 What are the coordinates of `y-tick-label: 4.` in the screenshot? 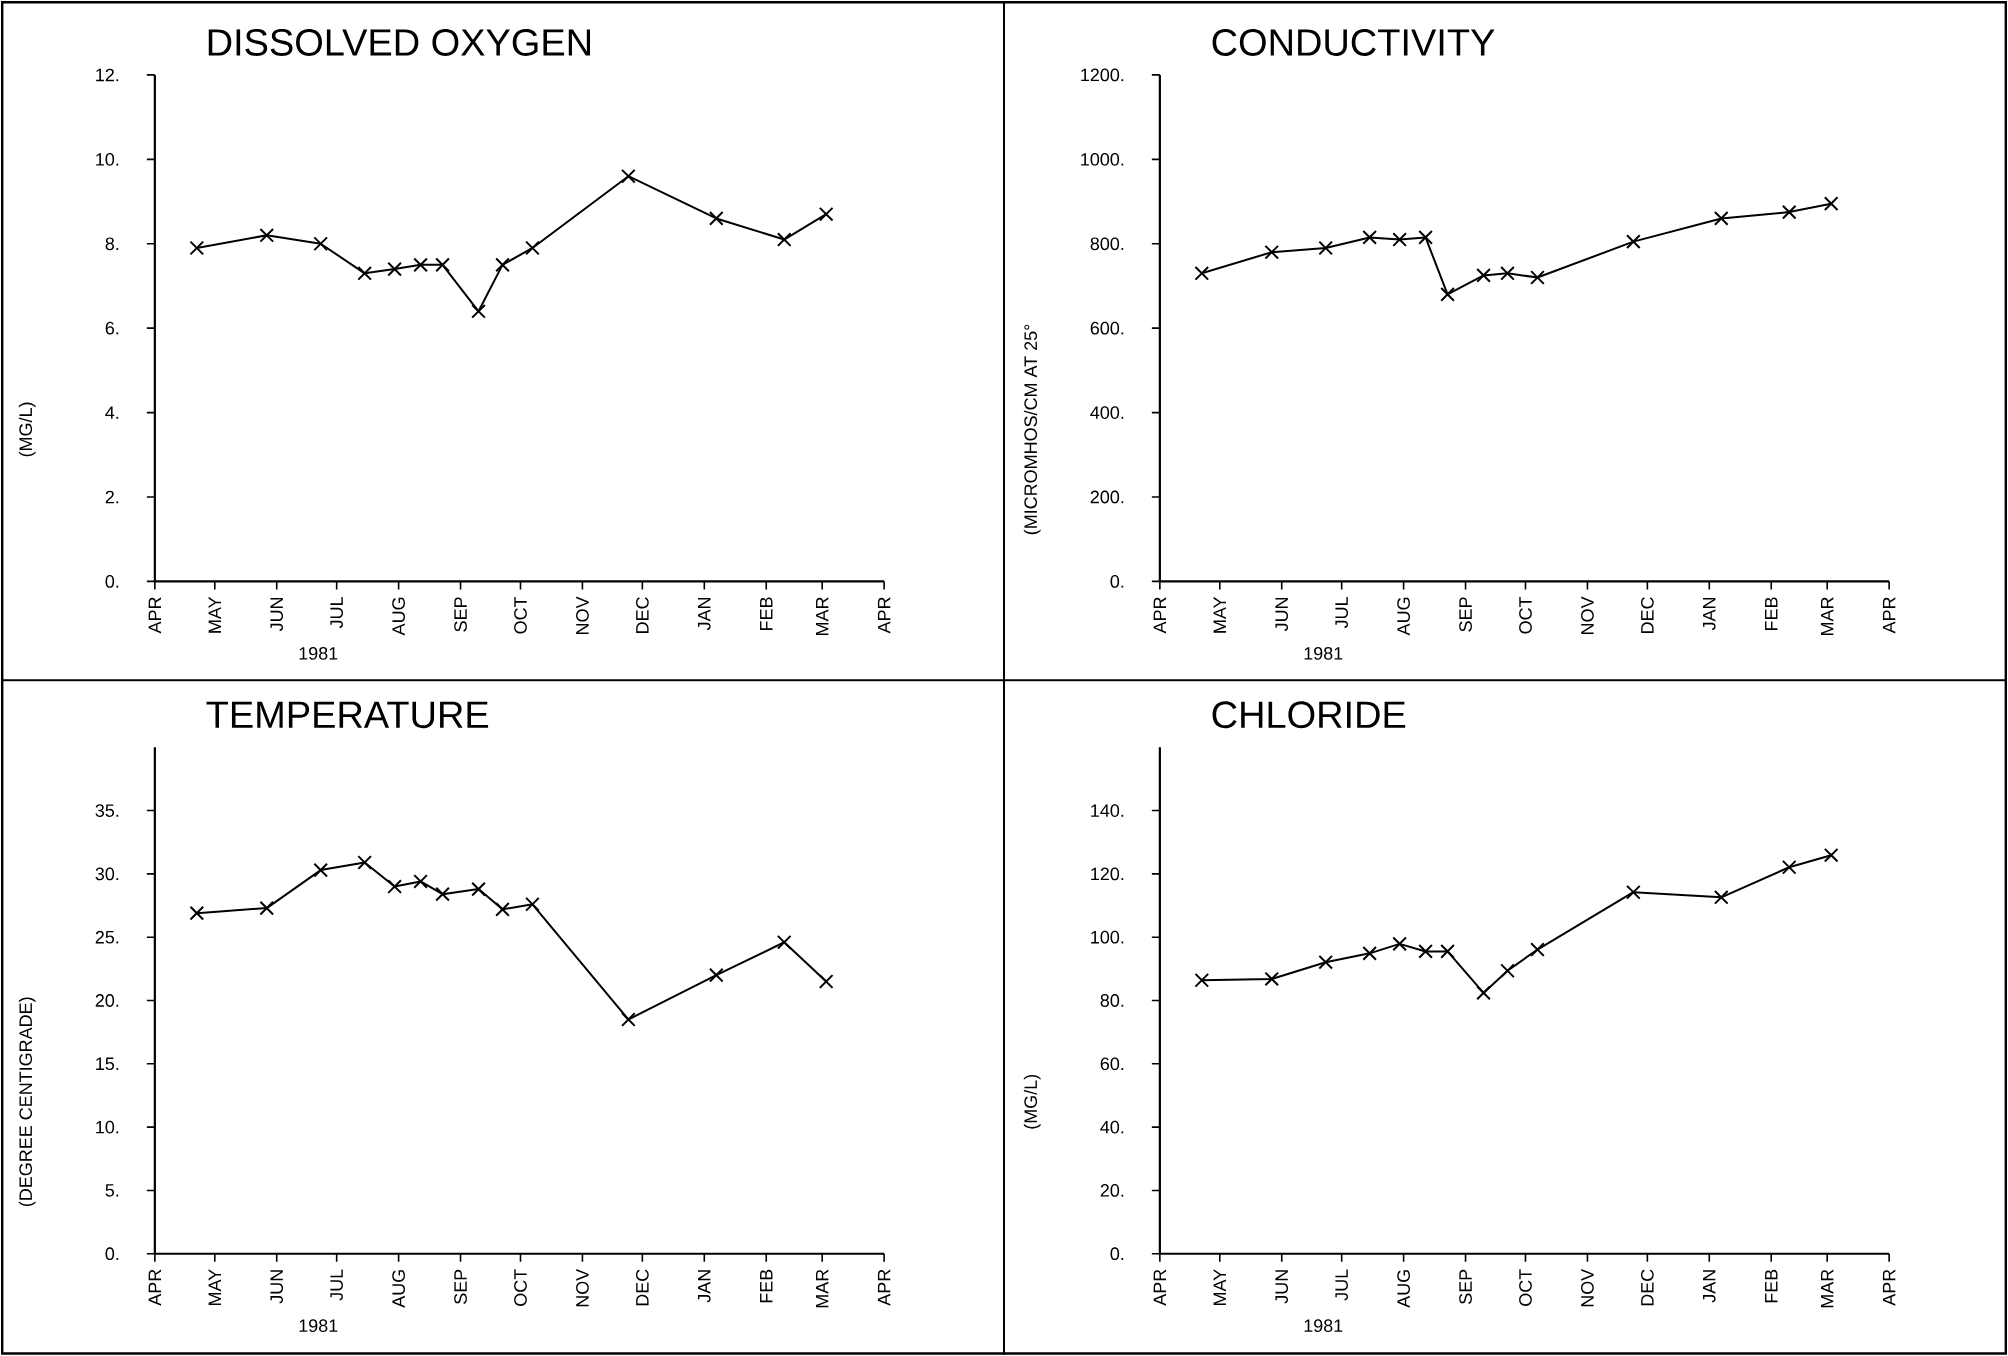 It's located at (112, 412).